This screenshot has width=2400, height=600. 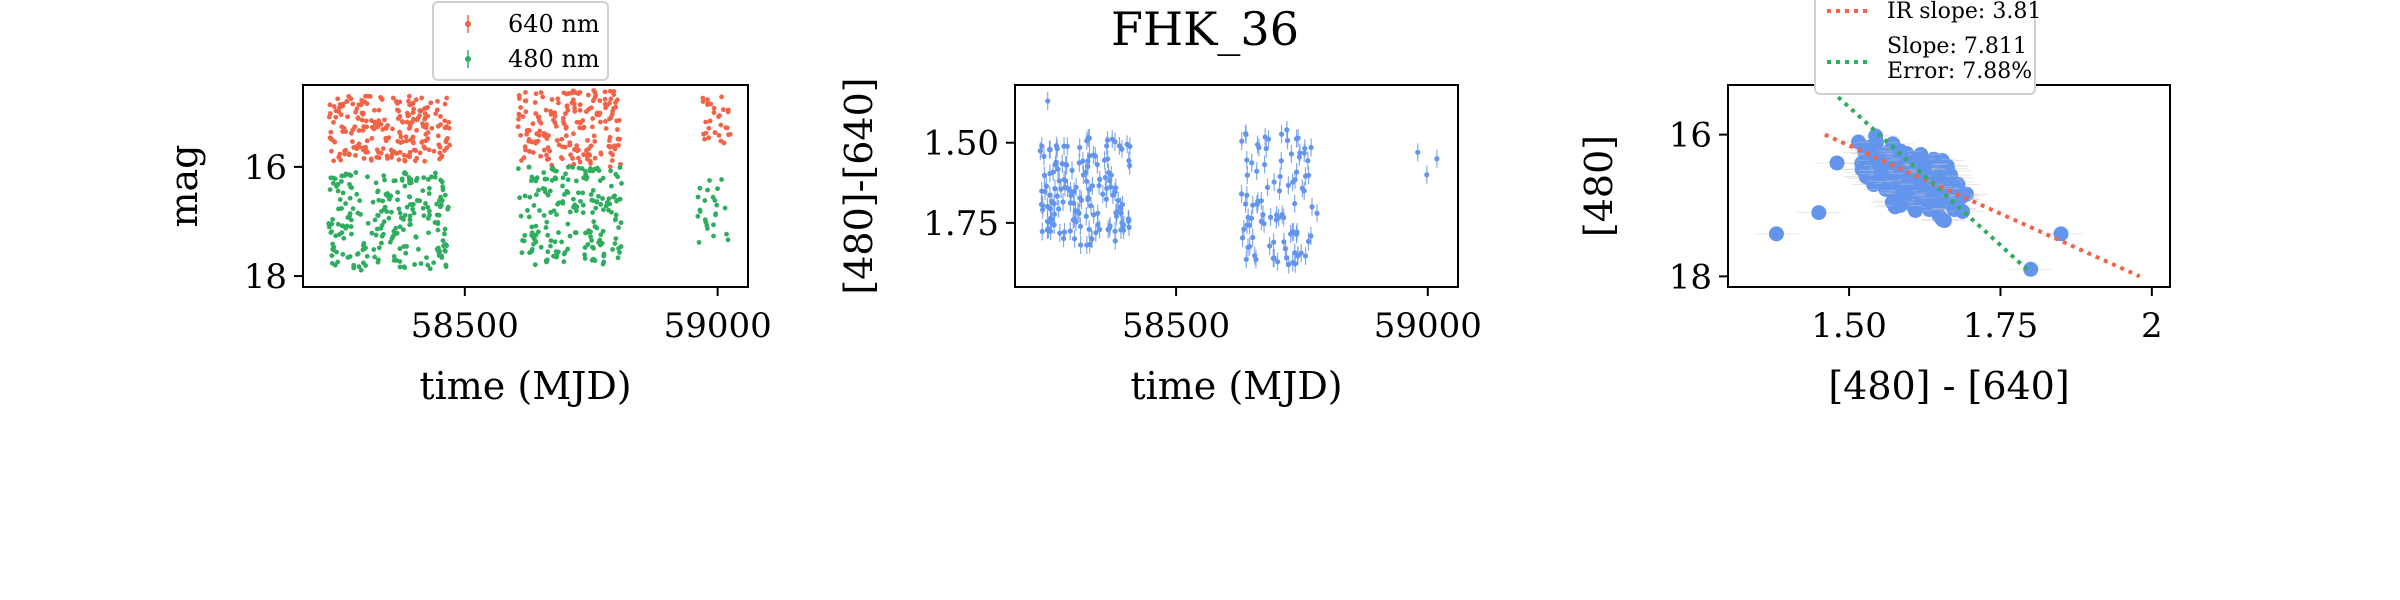 What do you see at coordinates (465, 326) in the screenshot?
I see `x-tick-label: 58500` at bounding box center [465, 326].